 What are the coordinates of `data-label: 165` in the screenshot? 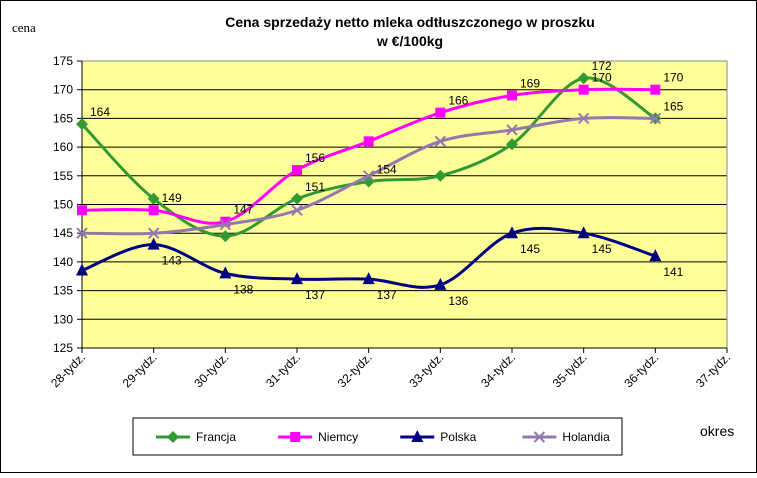 It's located at (673, 106).